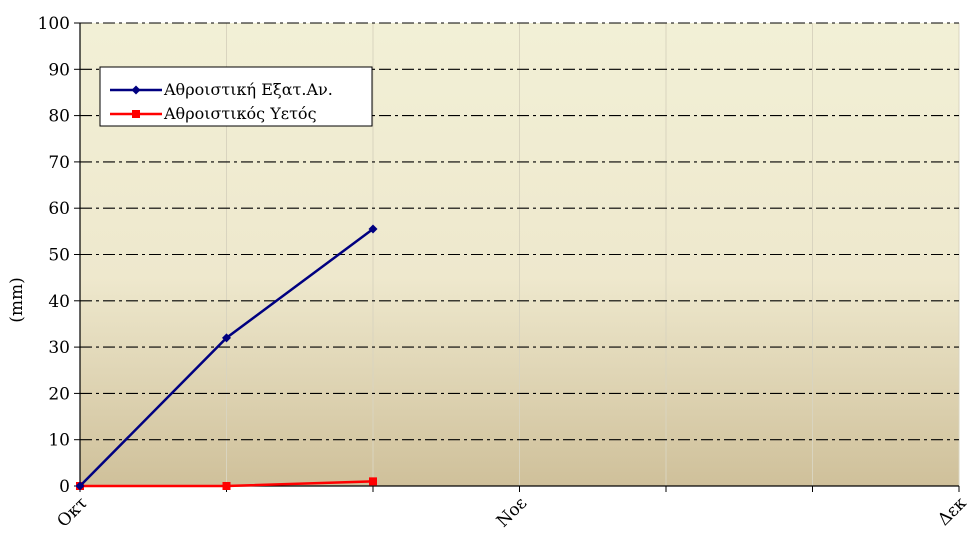 The image size is (978, 544). Describe the element at coordinates (59, 163) in the screenshot. I see `y-tick-label: 70` at that location.